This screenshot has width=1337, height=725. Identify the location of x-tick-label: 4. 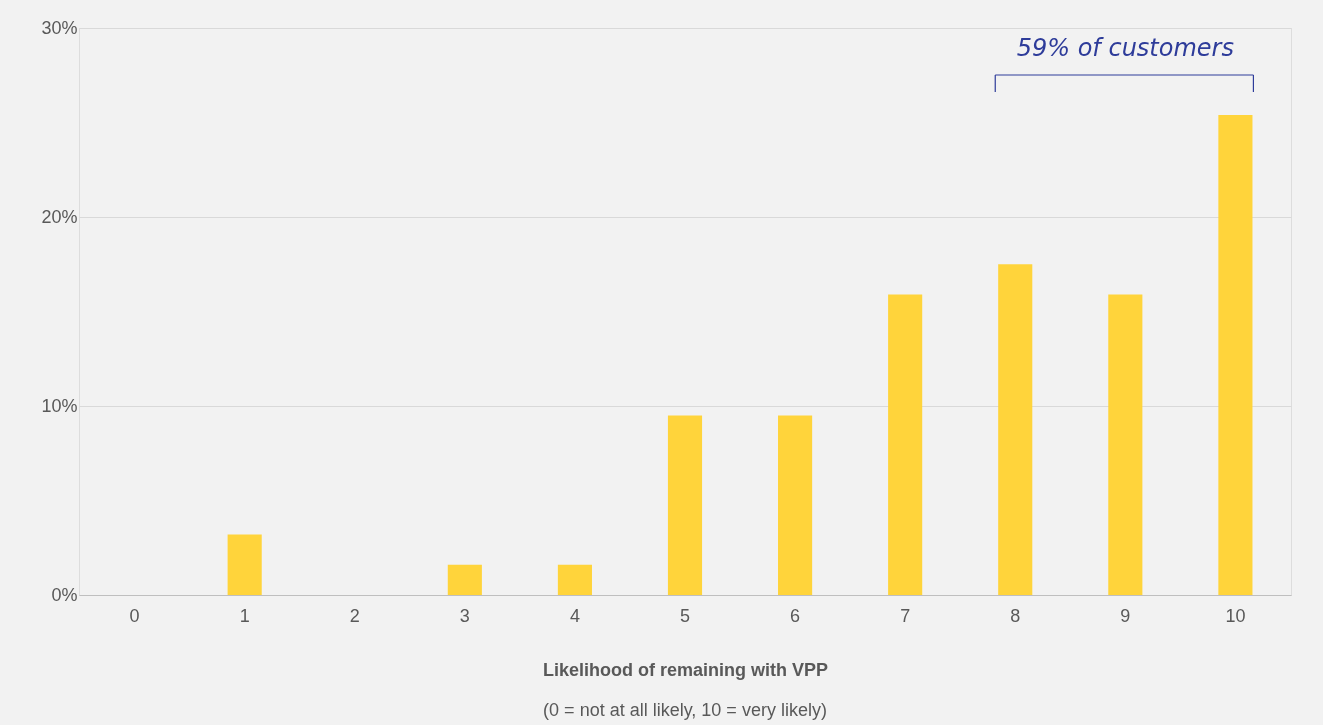
(574, 615).